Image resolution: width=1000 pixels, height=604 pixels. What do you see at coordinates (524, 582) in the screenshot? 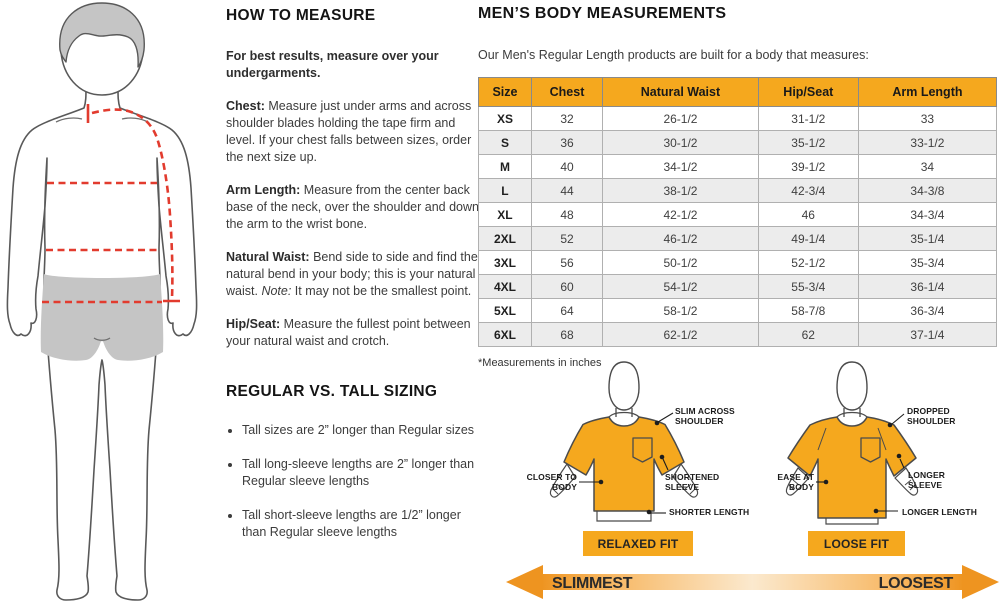
I see `arrow-left-icon` at bounding box center [524, 582].